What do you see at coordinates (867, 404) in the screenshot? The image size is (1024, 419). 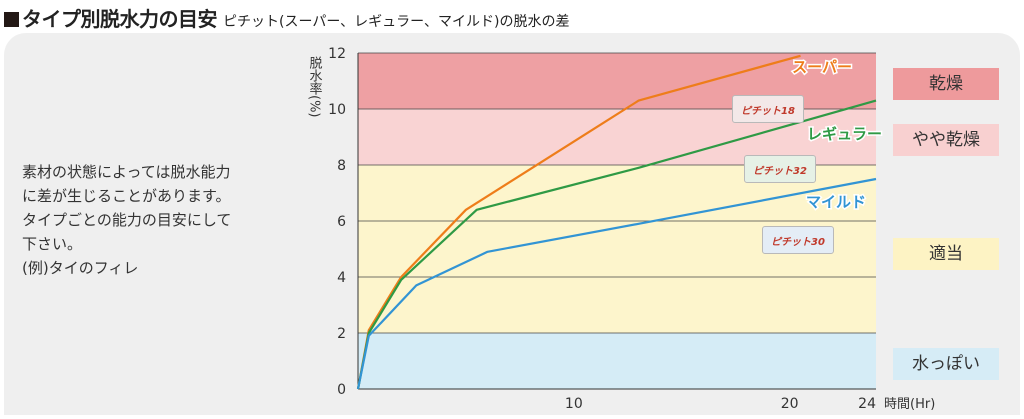 I see `x-tick-label: 24` at bounding box center [867, 404].